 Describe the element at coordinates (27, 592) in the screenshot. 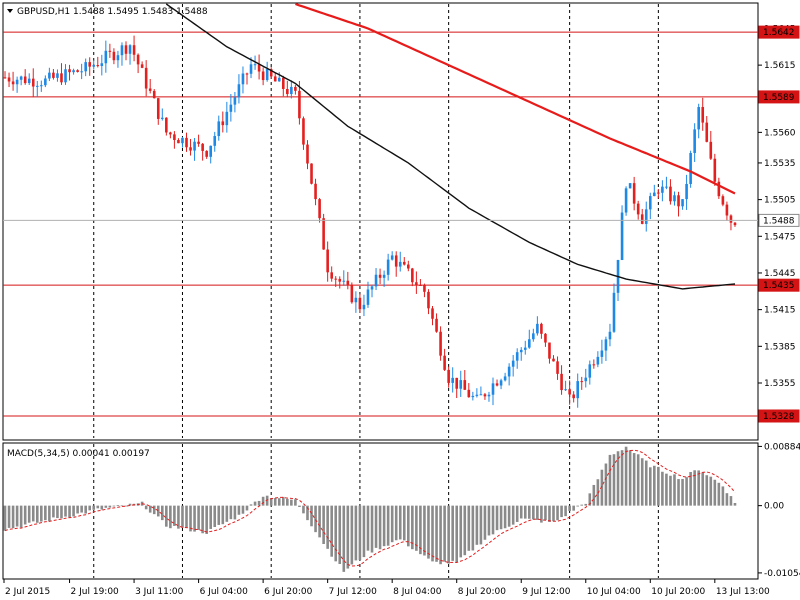

I see `time-tick-label: 2 Jul 2015` at that location.